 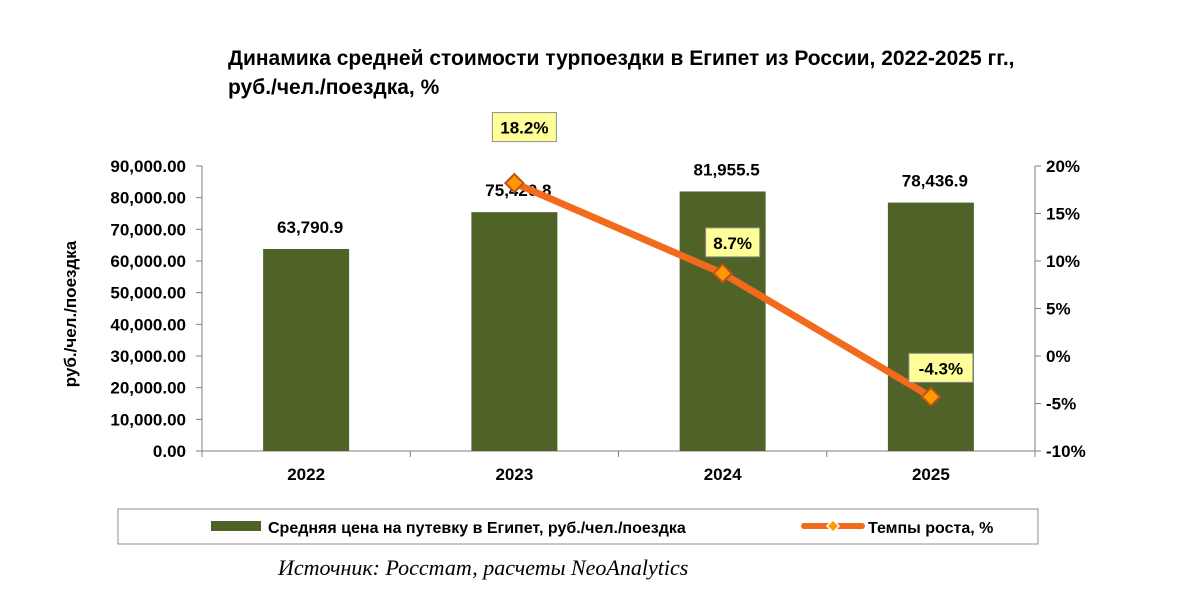 What do you see at coordinates (723, 474) in the screenshot?
I see `x-axis-label-2024: 2024` at bounding box center [723, 474].